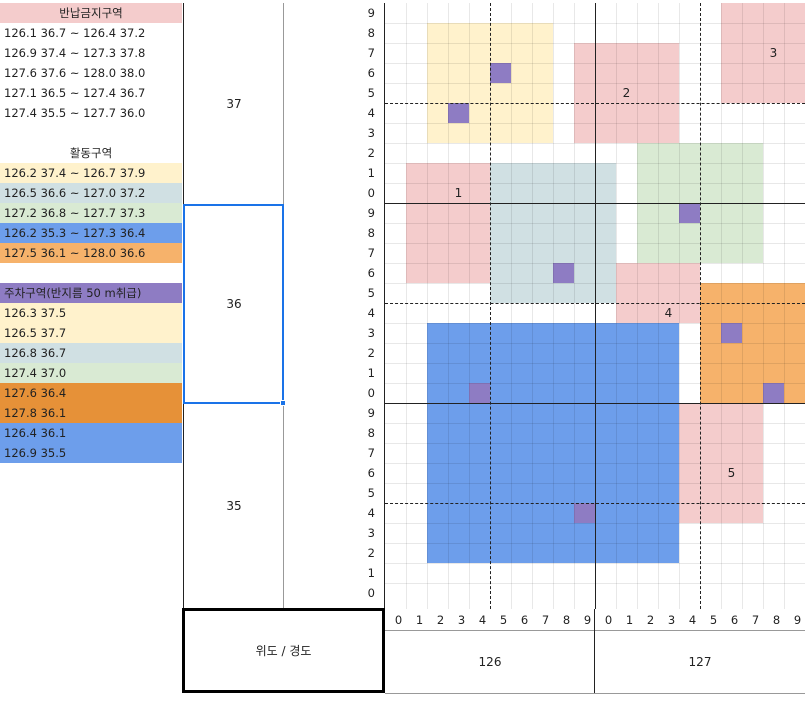  I want to click on activity-zone-header: 활동구역, so click(91, 153).